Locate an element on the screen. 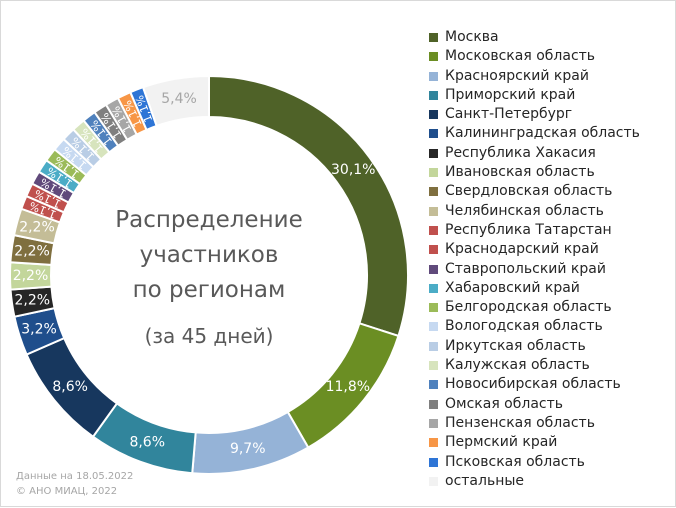 The image size is (676, 508). legend-item: Ставропольский край is located at coordinates (534, 269).